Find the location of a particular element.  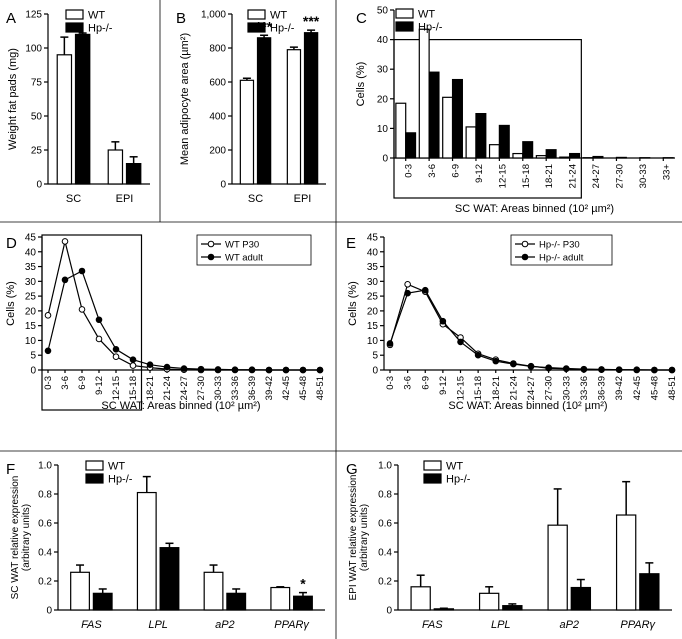

y-tick-label-b: 800 is located at coordinates (217, 49).